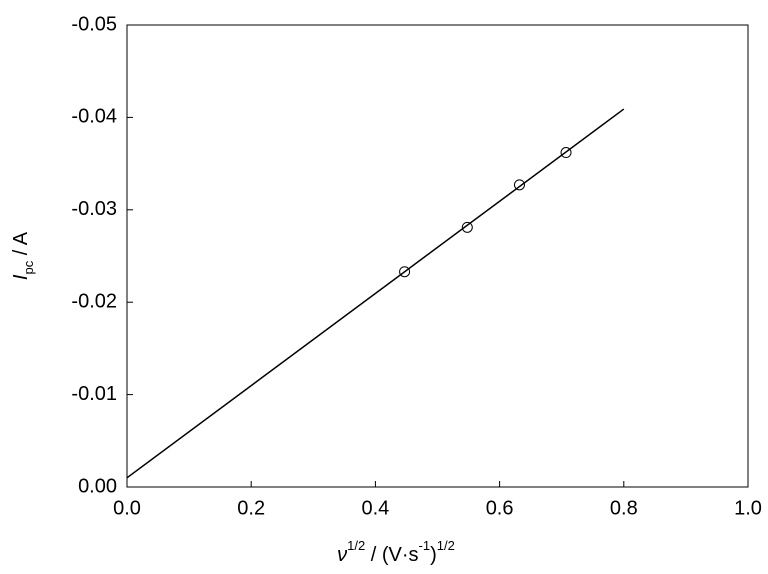  I want to click on x-tick-label: 0.8, so click(624, 508).